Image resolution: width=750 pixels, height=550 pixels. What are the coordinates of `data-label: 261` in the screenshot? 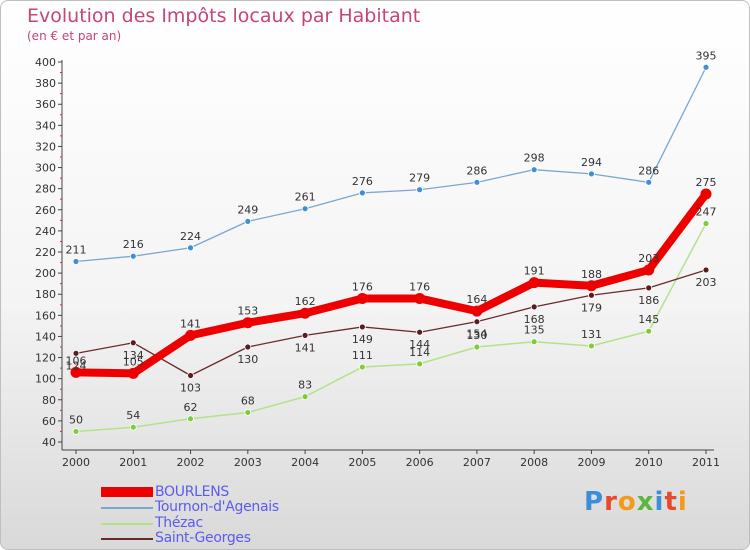 It's located at (305, 197).